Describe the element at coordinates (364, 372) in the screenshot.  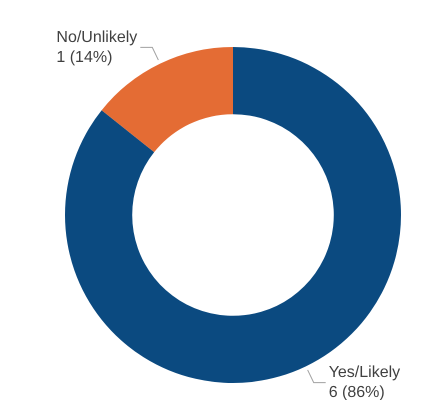
I see `slice-label: Yes/Likely` at that location.